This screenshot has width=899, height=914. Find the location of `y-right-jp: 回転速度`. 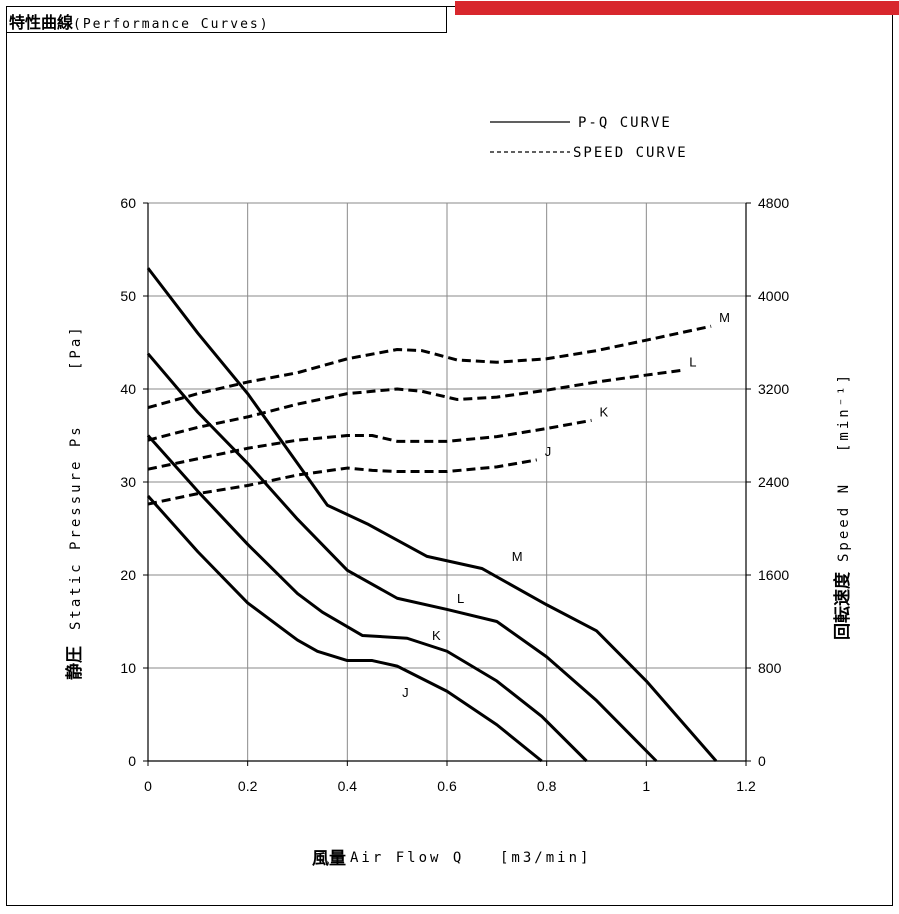

y-right-jp: 回転速度 is located at coordinates (842, 605).